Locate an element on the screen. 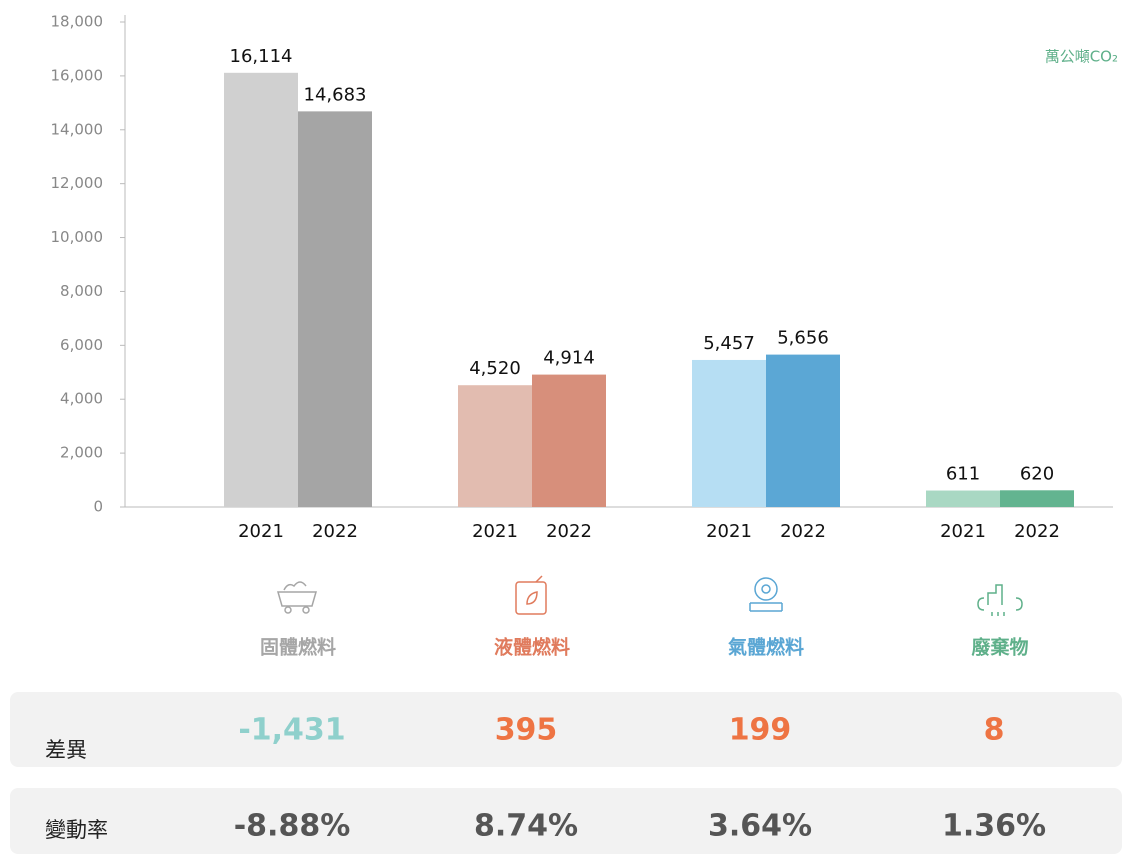 The width and height of the screenshot is (1122, 854). y-tick-label: 2,000 is located at coordinates (81, 453).